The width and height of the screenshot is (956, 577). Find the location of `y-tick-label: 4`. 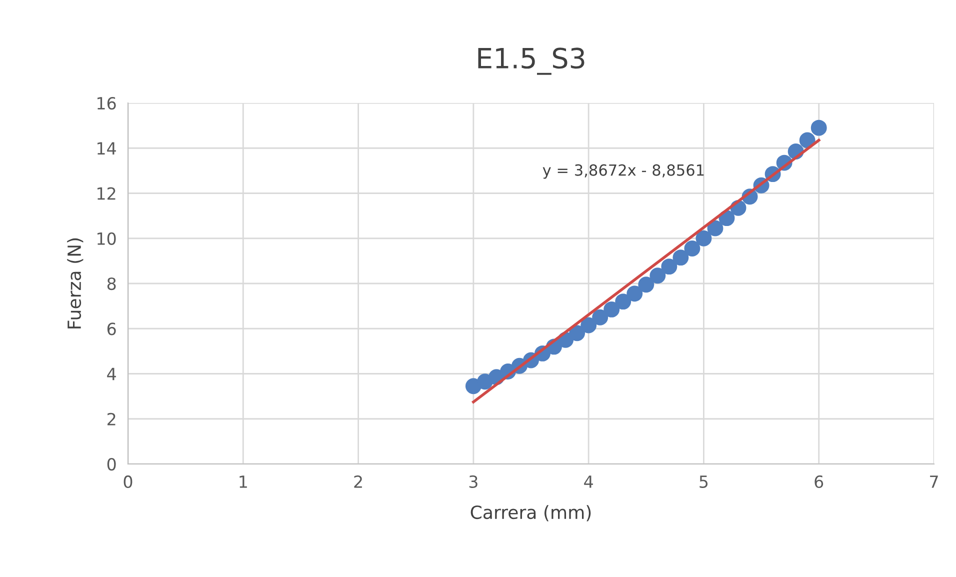

y-tick-label: 4 is located at coordinates (111, 374).